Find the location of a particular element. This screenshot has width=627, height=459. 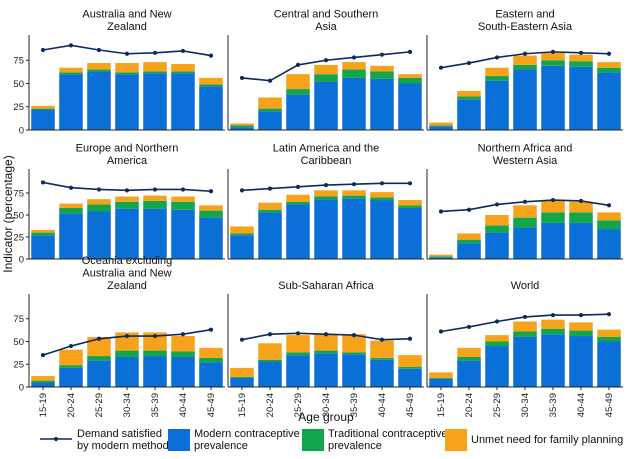

panel-title-line: Zealand is located at coordinates (127, 27).